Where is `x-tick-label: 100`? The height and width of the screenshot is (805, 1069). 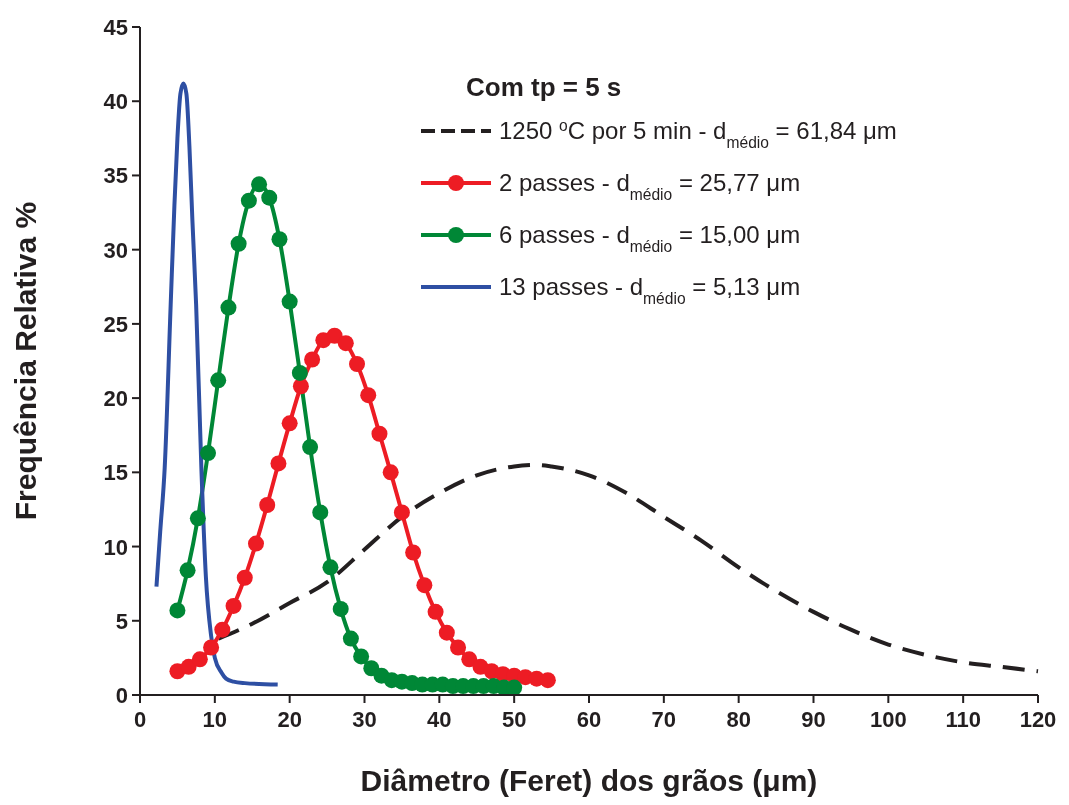 x-tick-label: 100 is located at coordinates (888, 719).